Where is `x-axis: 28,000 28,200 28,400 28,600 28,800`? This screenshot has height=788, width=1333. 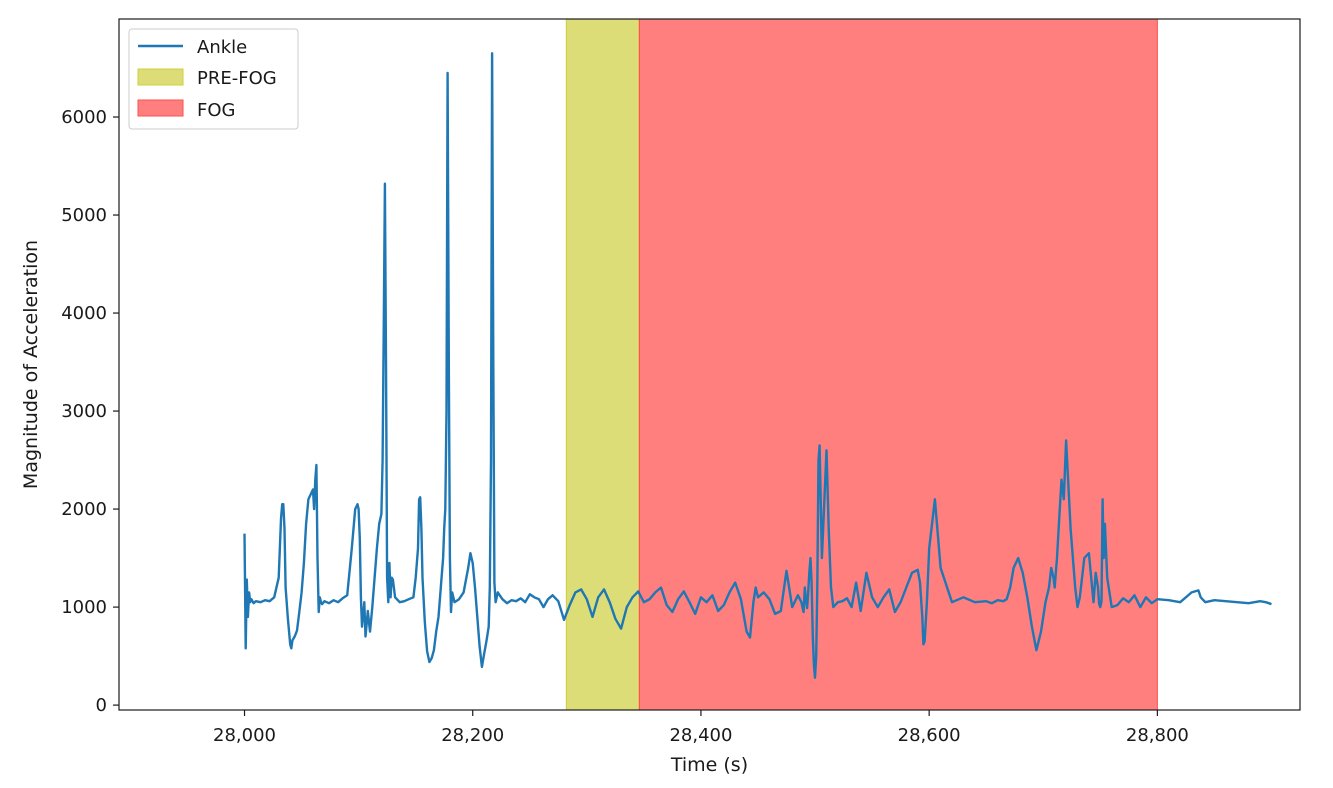 x-axis: 28,000 28,200 28,400 28,600 28,800 is located at coordinates (701, 728).